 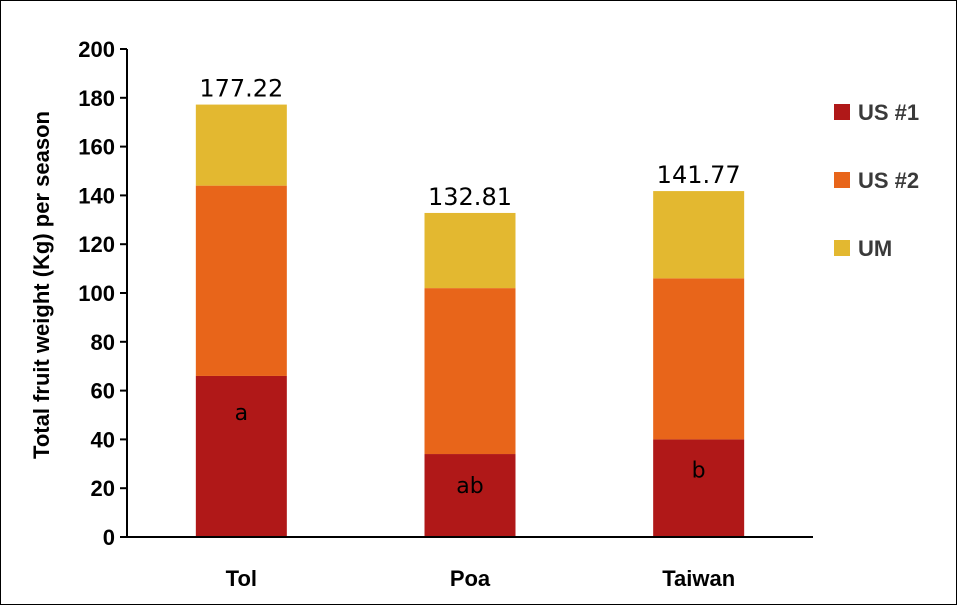 I want to click on x-tick-label-taiwan: Taiwan, so click(x=698, y=578).